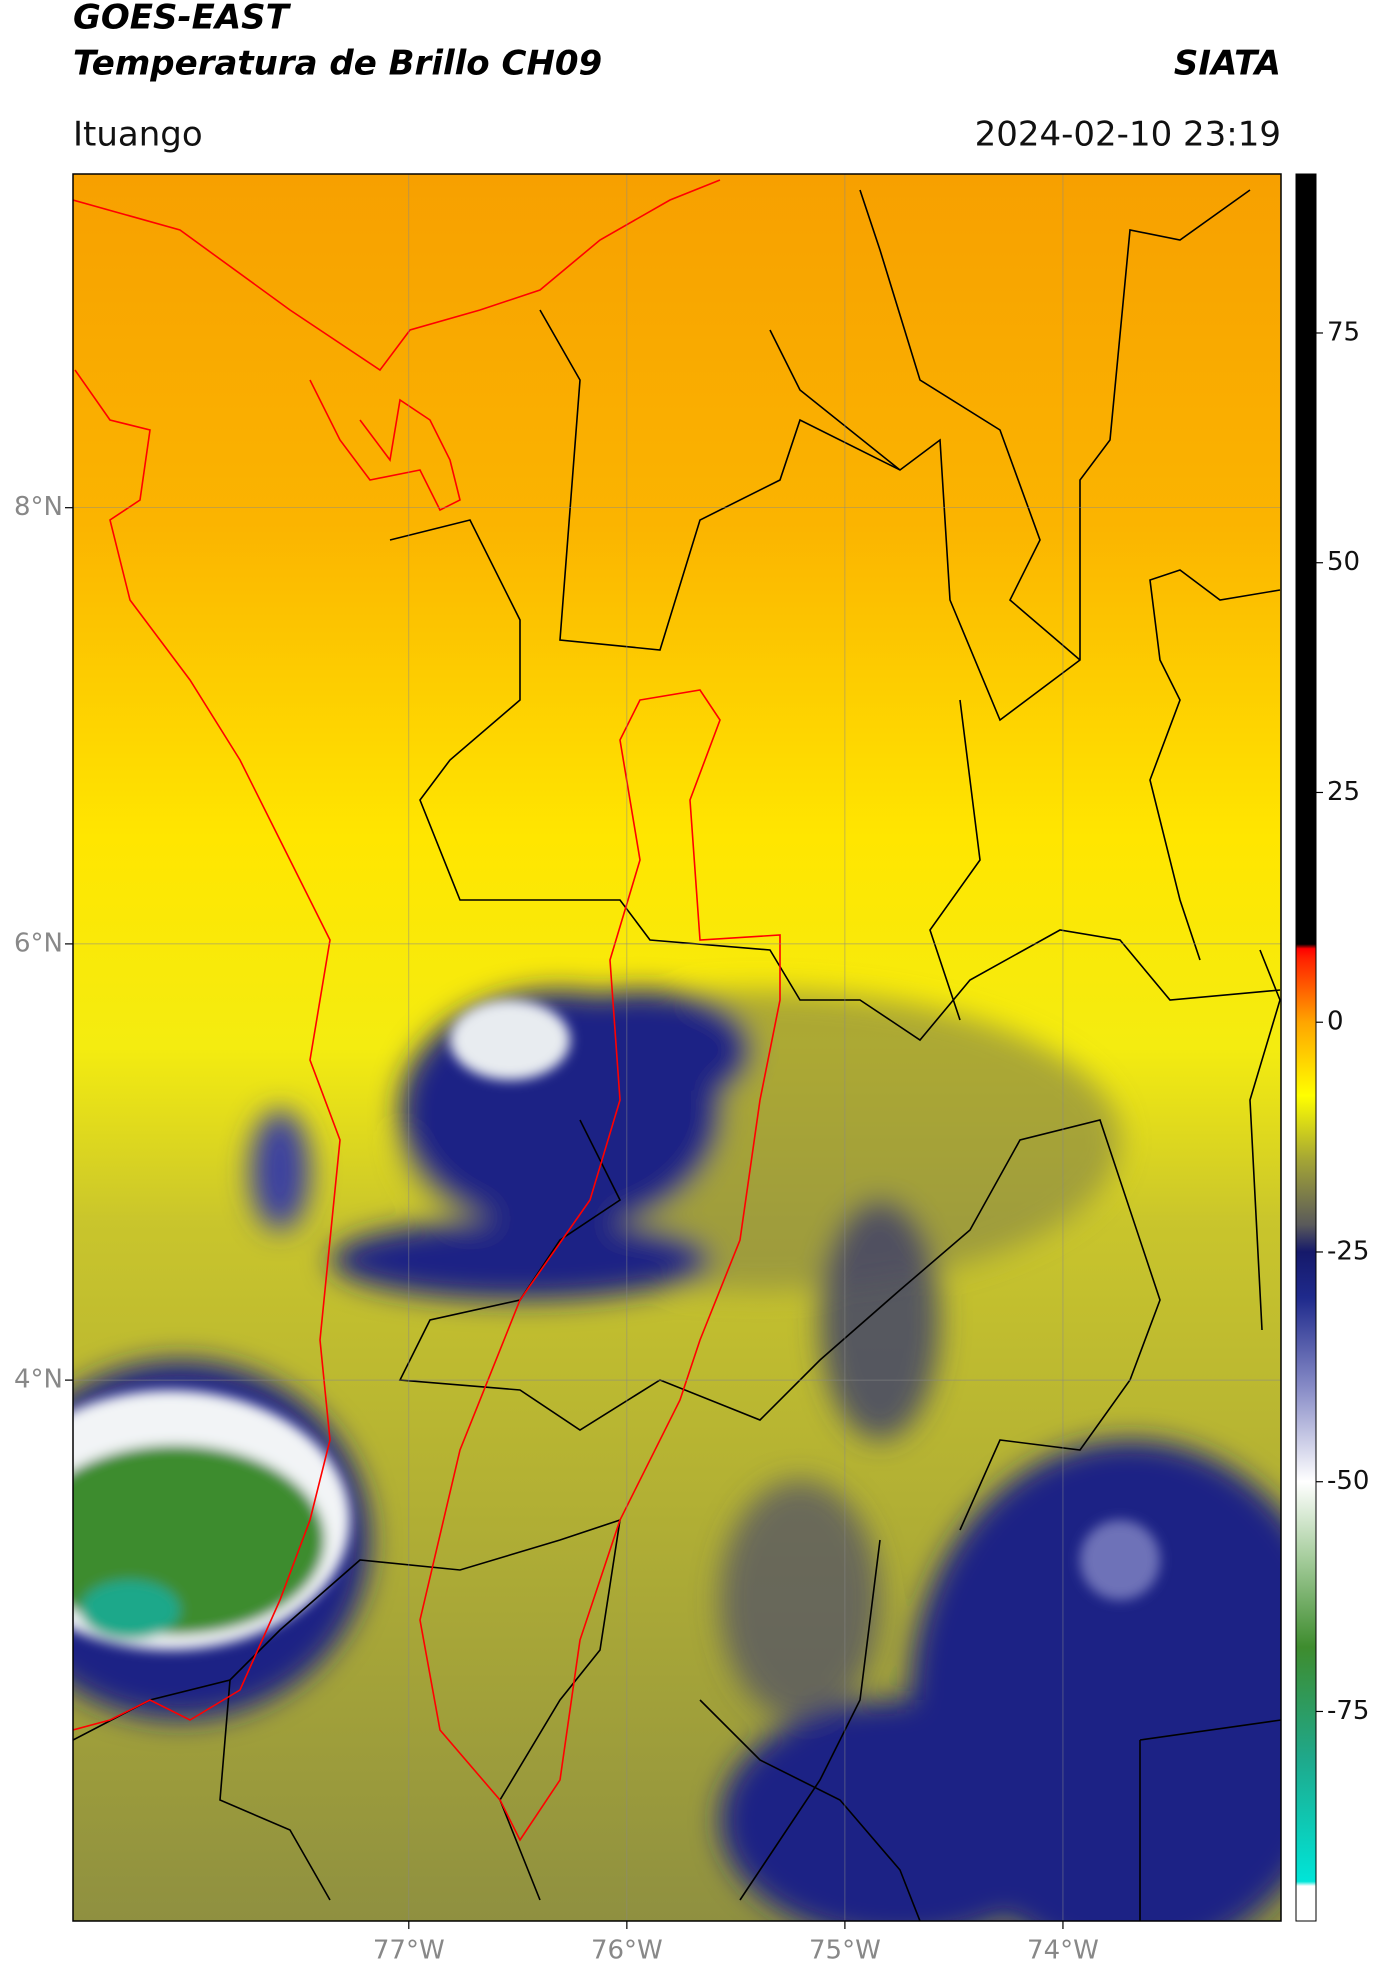 Image resolution: width=1384 pixels, height=1985 pixels. I want to click on colorbar-tick-label: 50, so click(1343, 562).